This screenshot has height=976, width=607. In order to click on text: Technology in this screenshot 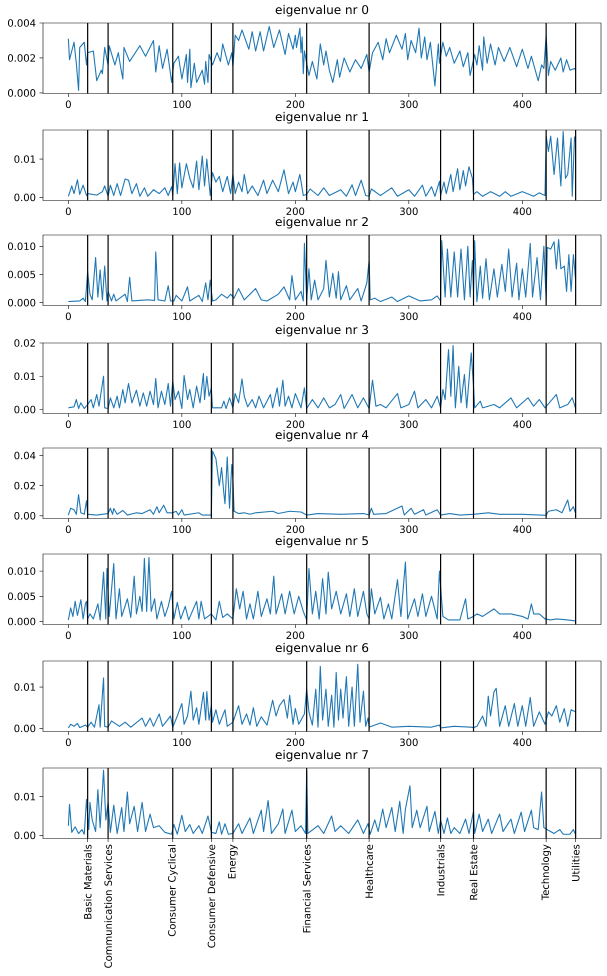, I will do `click(546, 872)`.